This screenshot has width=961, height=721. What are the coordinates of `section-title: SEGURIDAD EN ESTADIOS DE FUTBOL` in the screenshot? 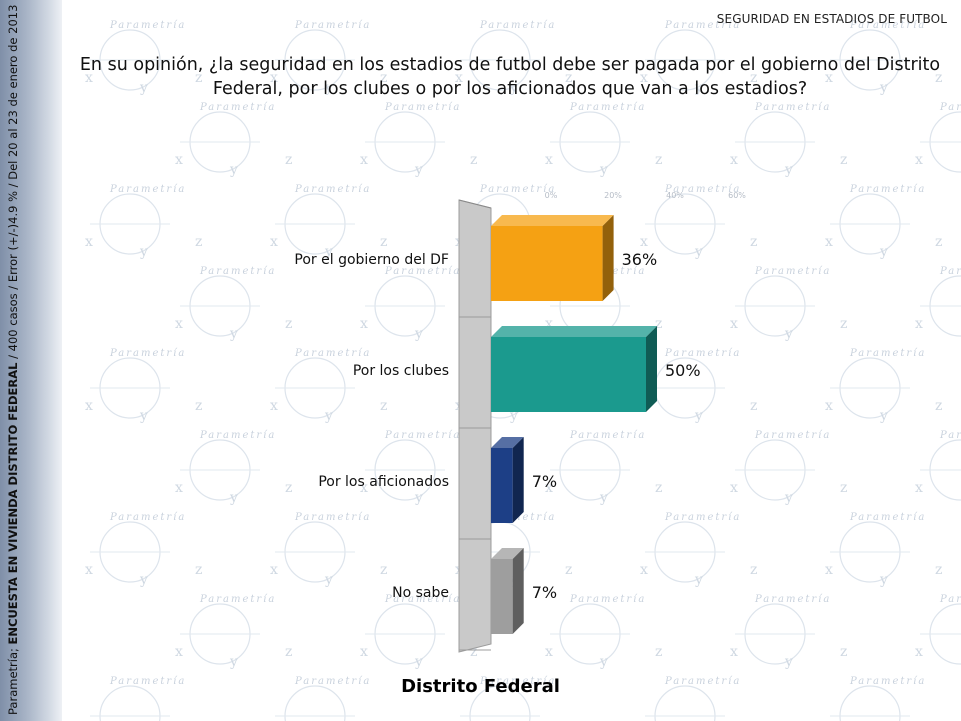 It's located at (831, 19).